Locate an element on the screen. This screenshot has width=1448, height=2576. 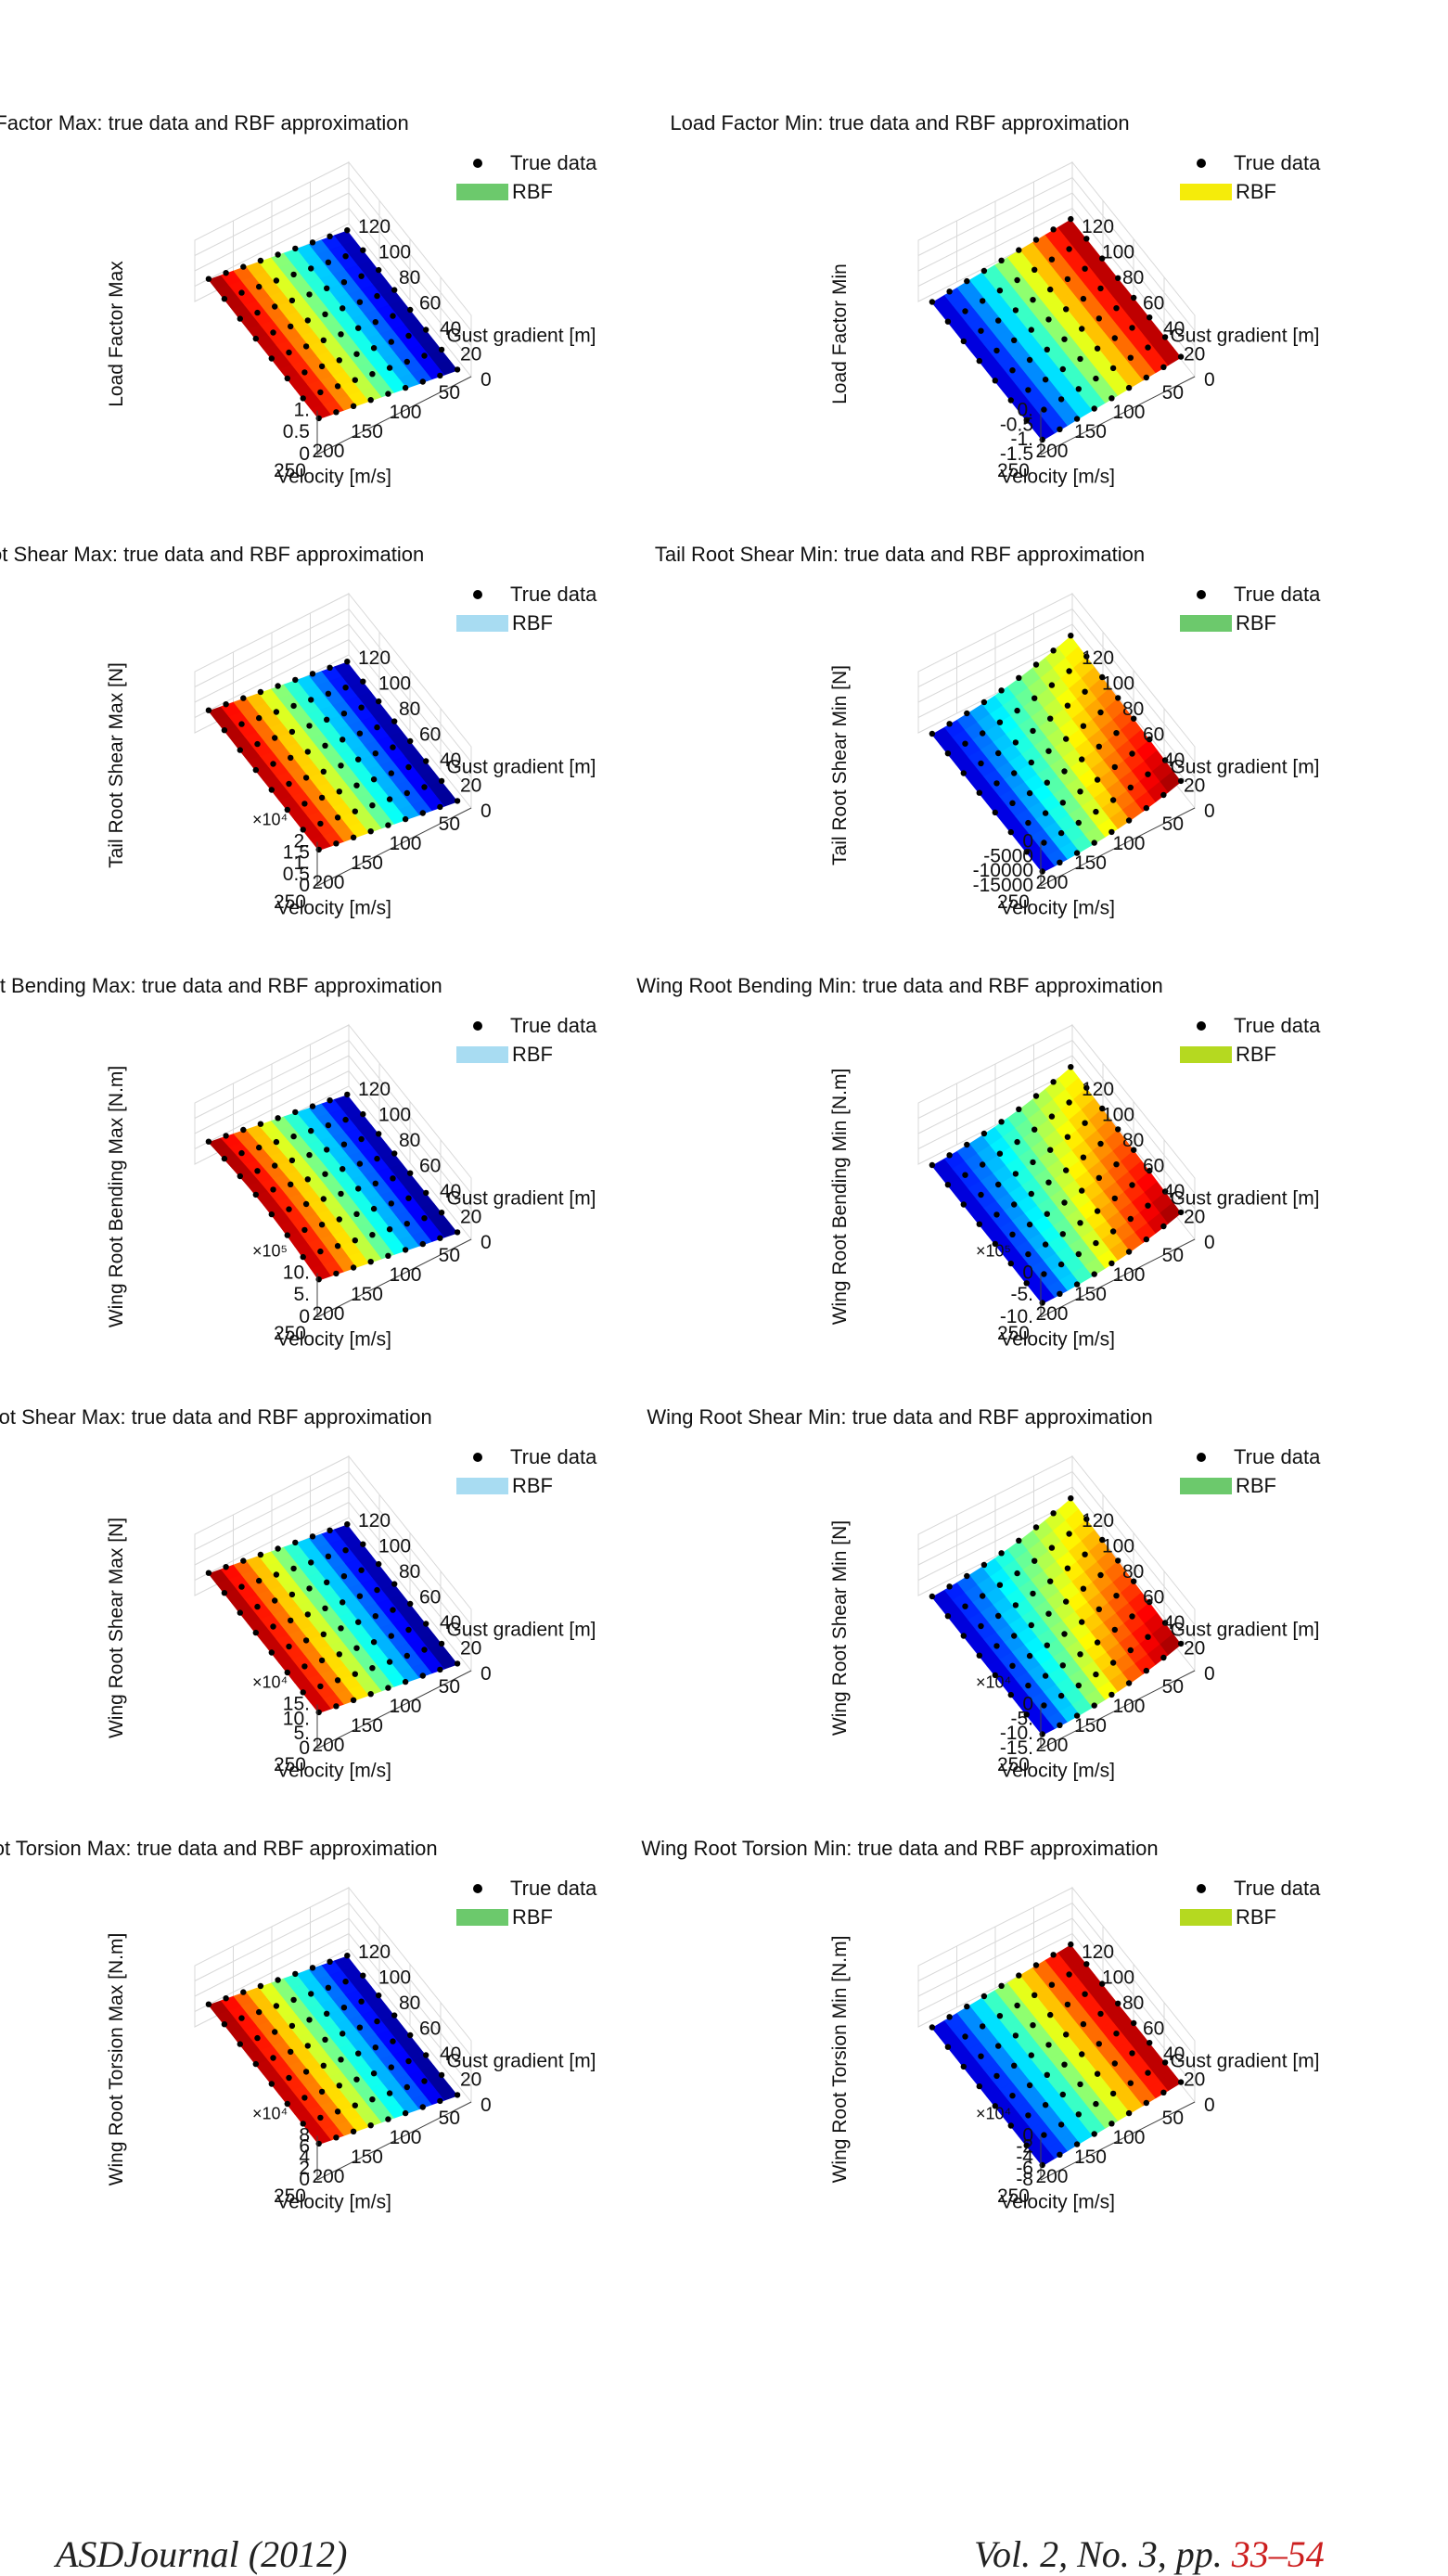
legend: True data RBF is located at coordinates (526, 1040).